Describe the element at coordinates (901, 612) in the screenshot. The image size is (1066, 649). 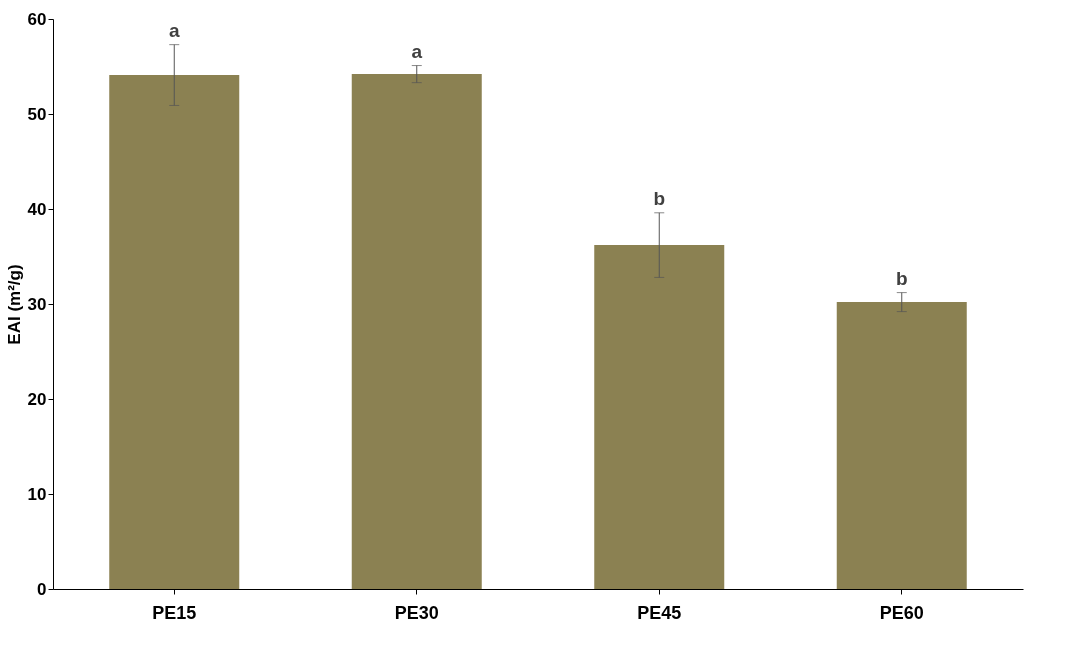
I see `x-tick-label: PE60` at that location.